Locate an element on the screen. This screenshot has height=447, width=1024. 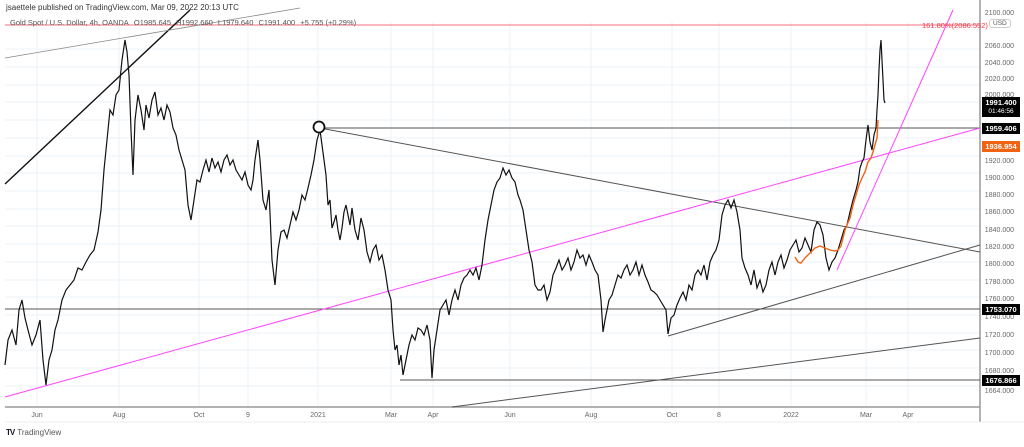
ohlc-open: O1985.645 is located at coordinates (152, 22).